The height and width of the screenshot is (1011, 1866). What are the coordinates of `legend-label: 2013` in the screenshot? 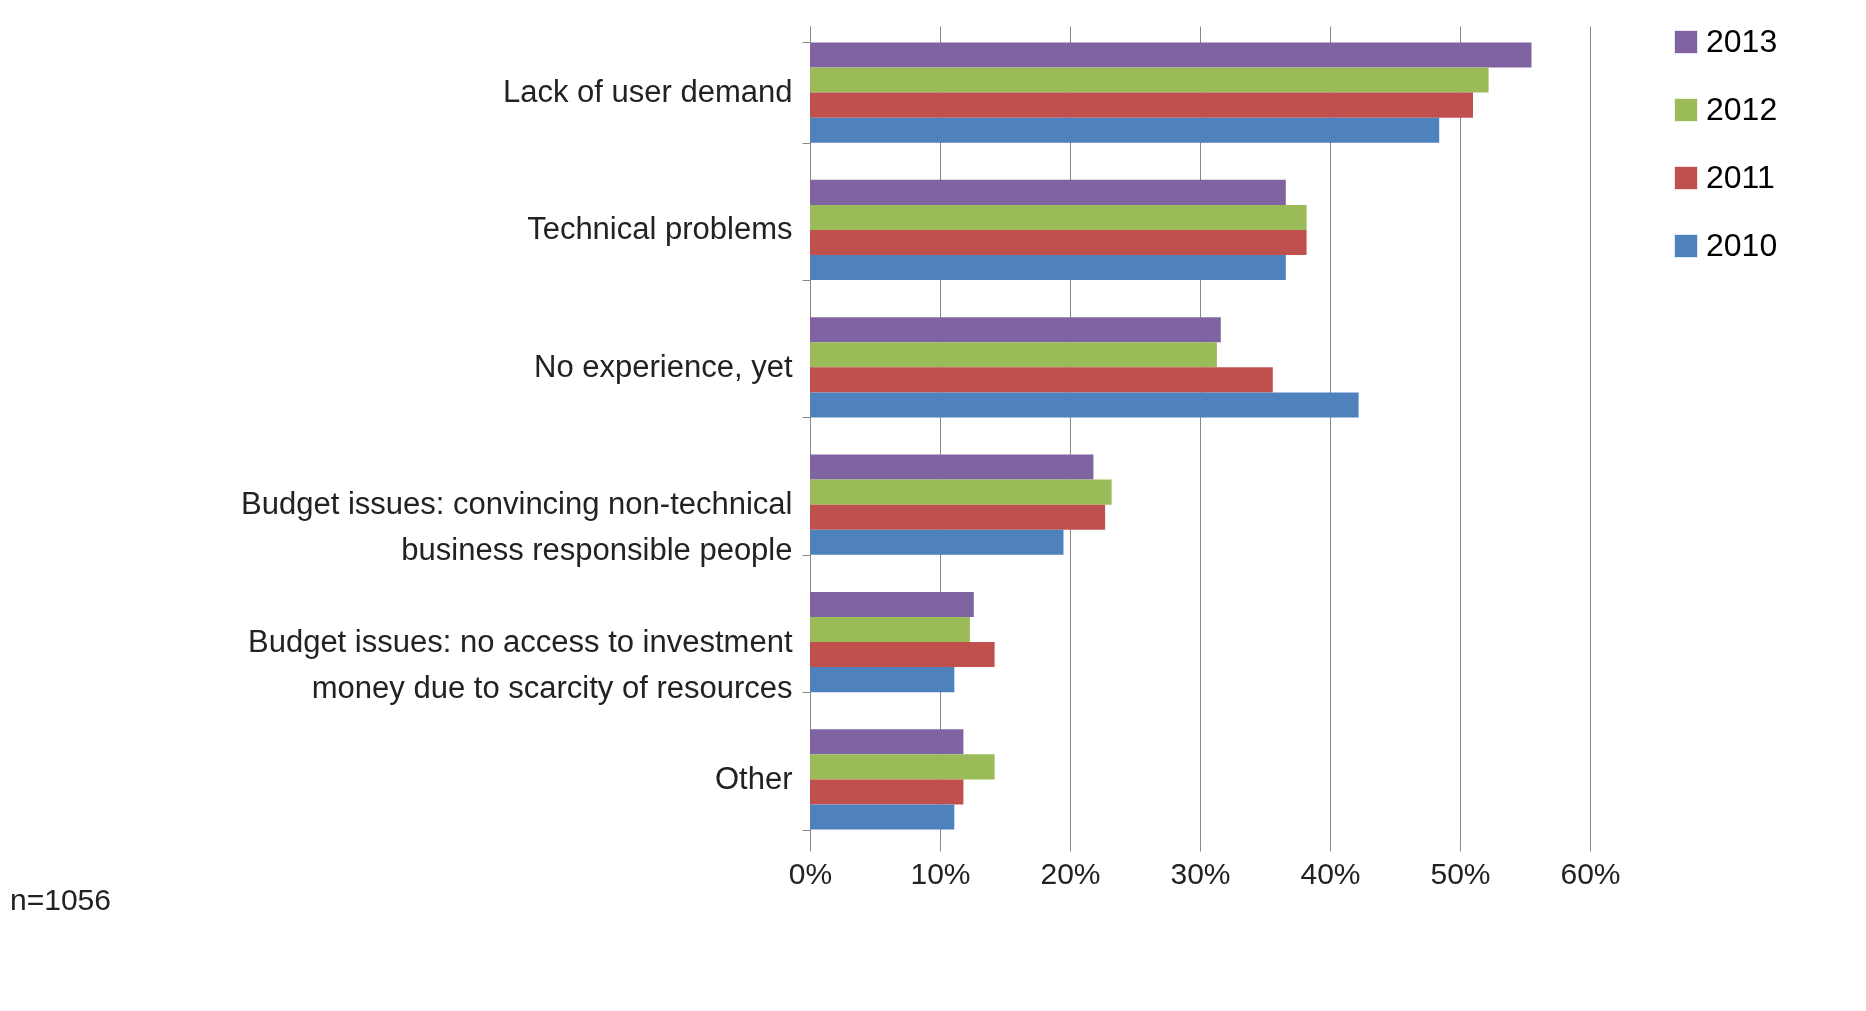 It's located at (1742, 41).